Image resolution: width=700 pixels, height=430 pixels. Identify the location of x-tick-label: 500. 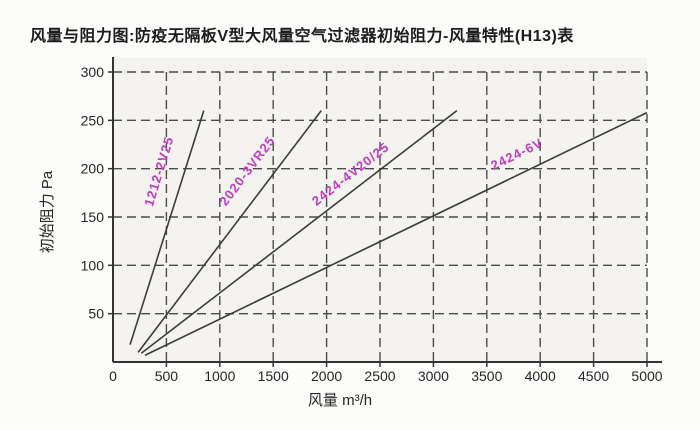
(167, 376).